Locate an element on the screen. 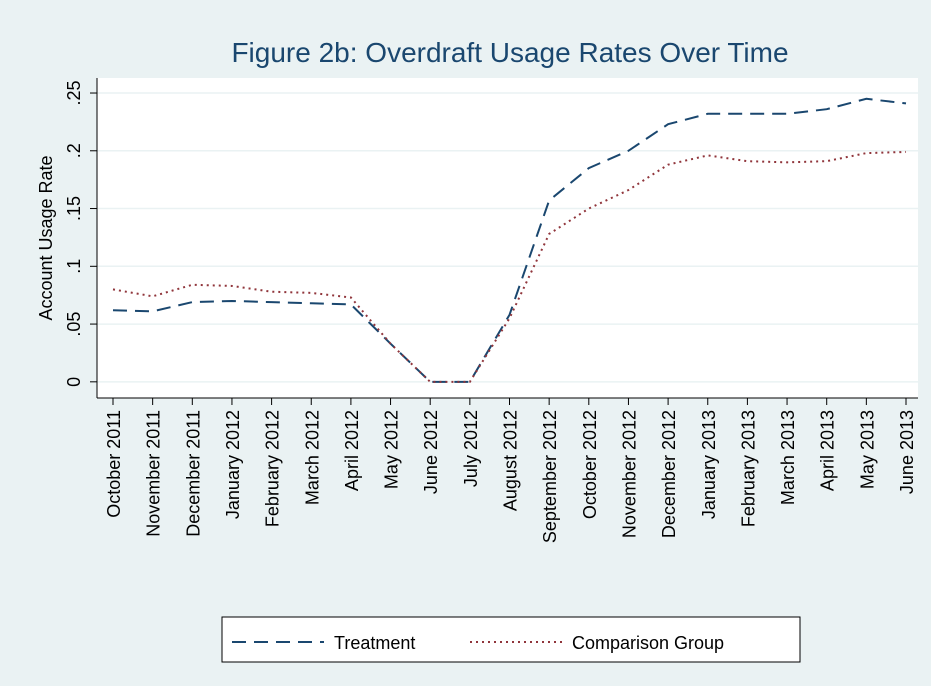  x-tick-label: June 2012 is located at coordinates (431, 452).